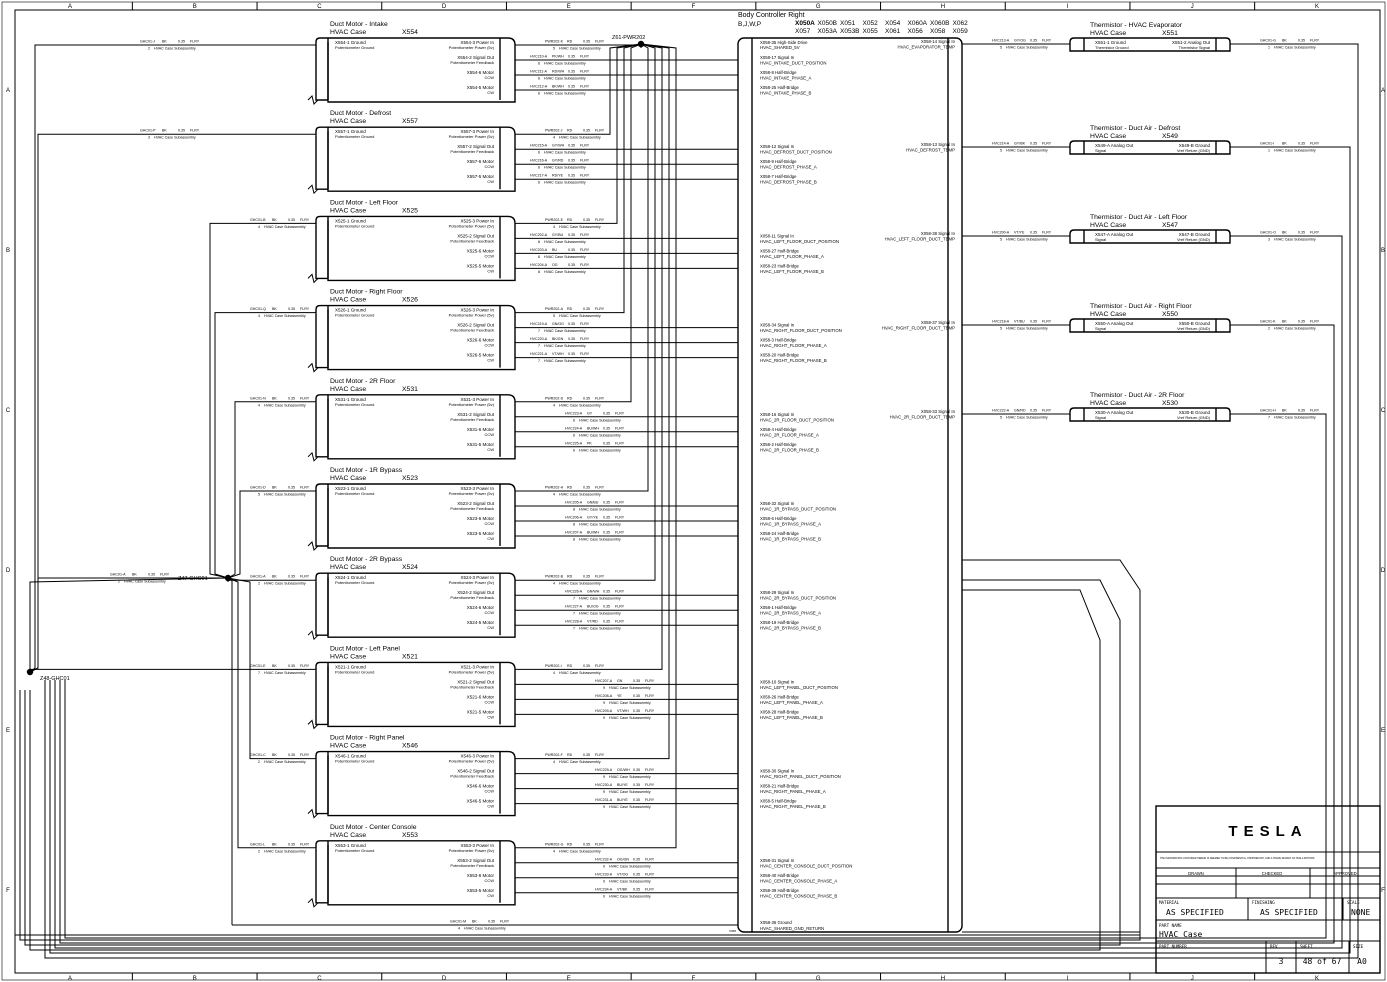 The width and height of the screenshot is (1387, 982). Describe the element at coordinates (265, 445) in the screenshot. I see `wire-ground` at that location.